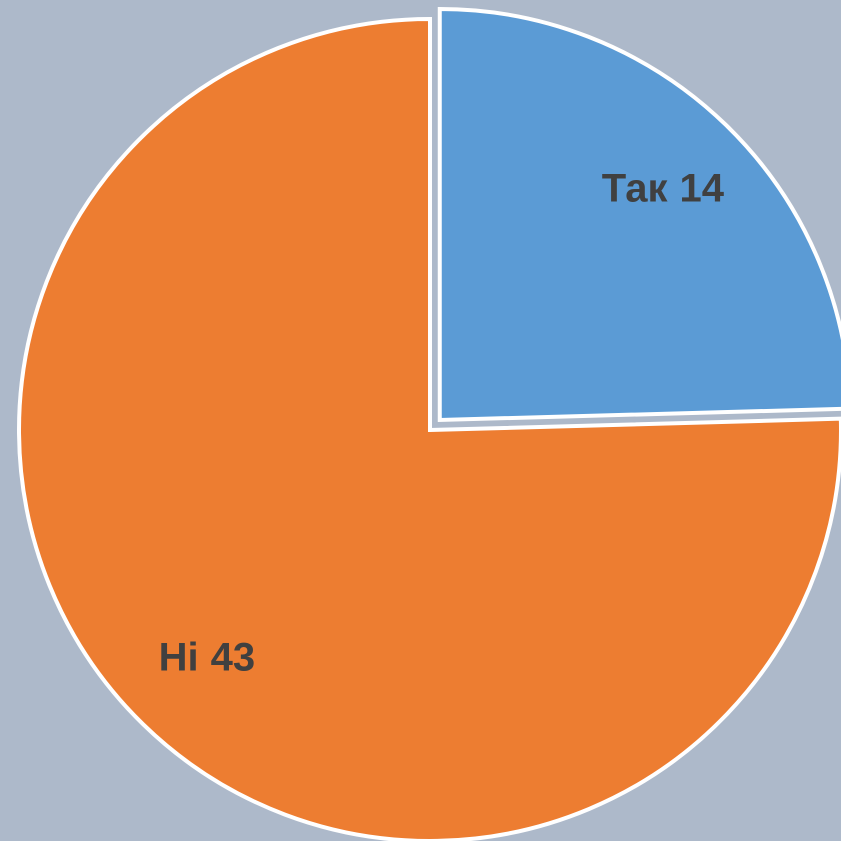  I want to click on slice-category: Так, so click(635, 188).